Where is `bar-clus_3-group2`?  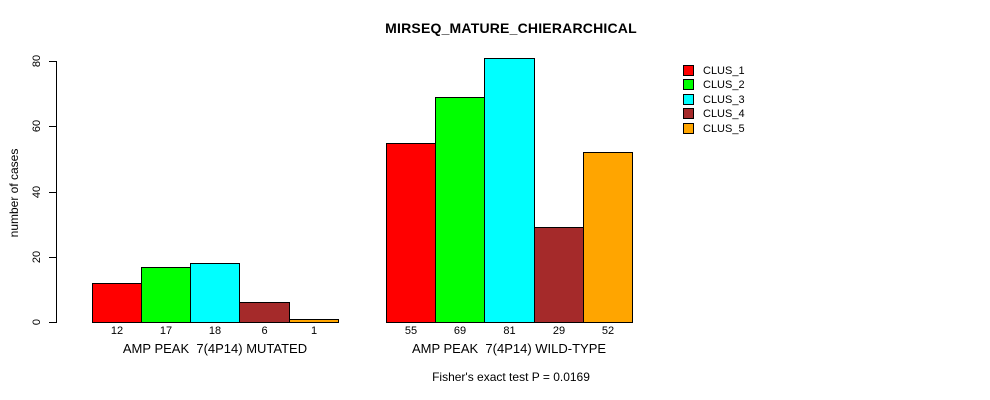
bar-clus_3-group2 is located at coordinates (509, 190).